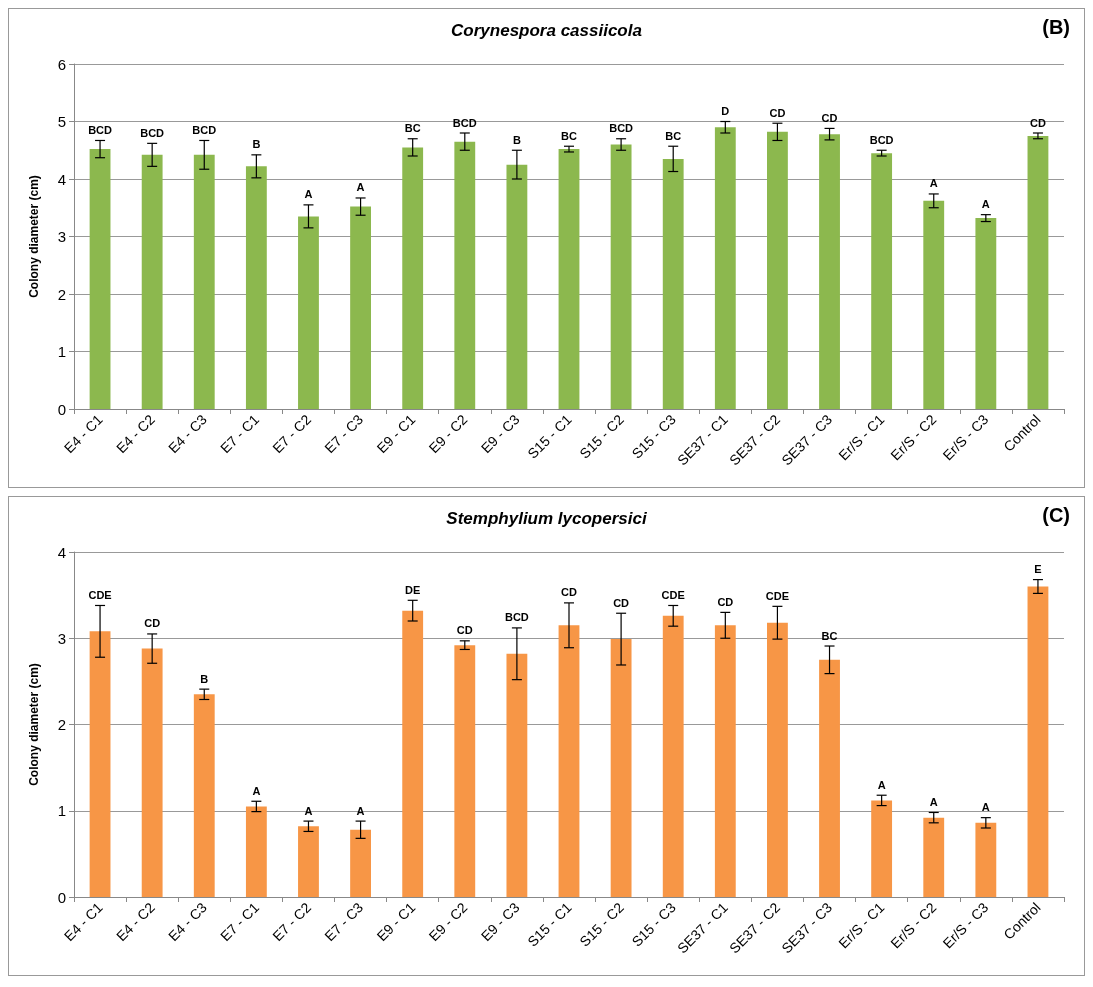 This screenshot has height=987, width=1093. What do you see at coordinates (1056, 515) in the screenshot?
I see `text: (C)` at bounding box center [1056, 515].